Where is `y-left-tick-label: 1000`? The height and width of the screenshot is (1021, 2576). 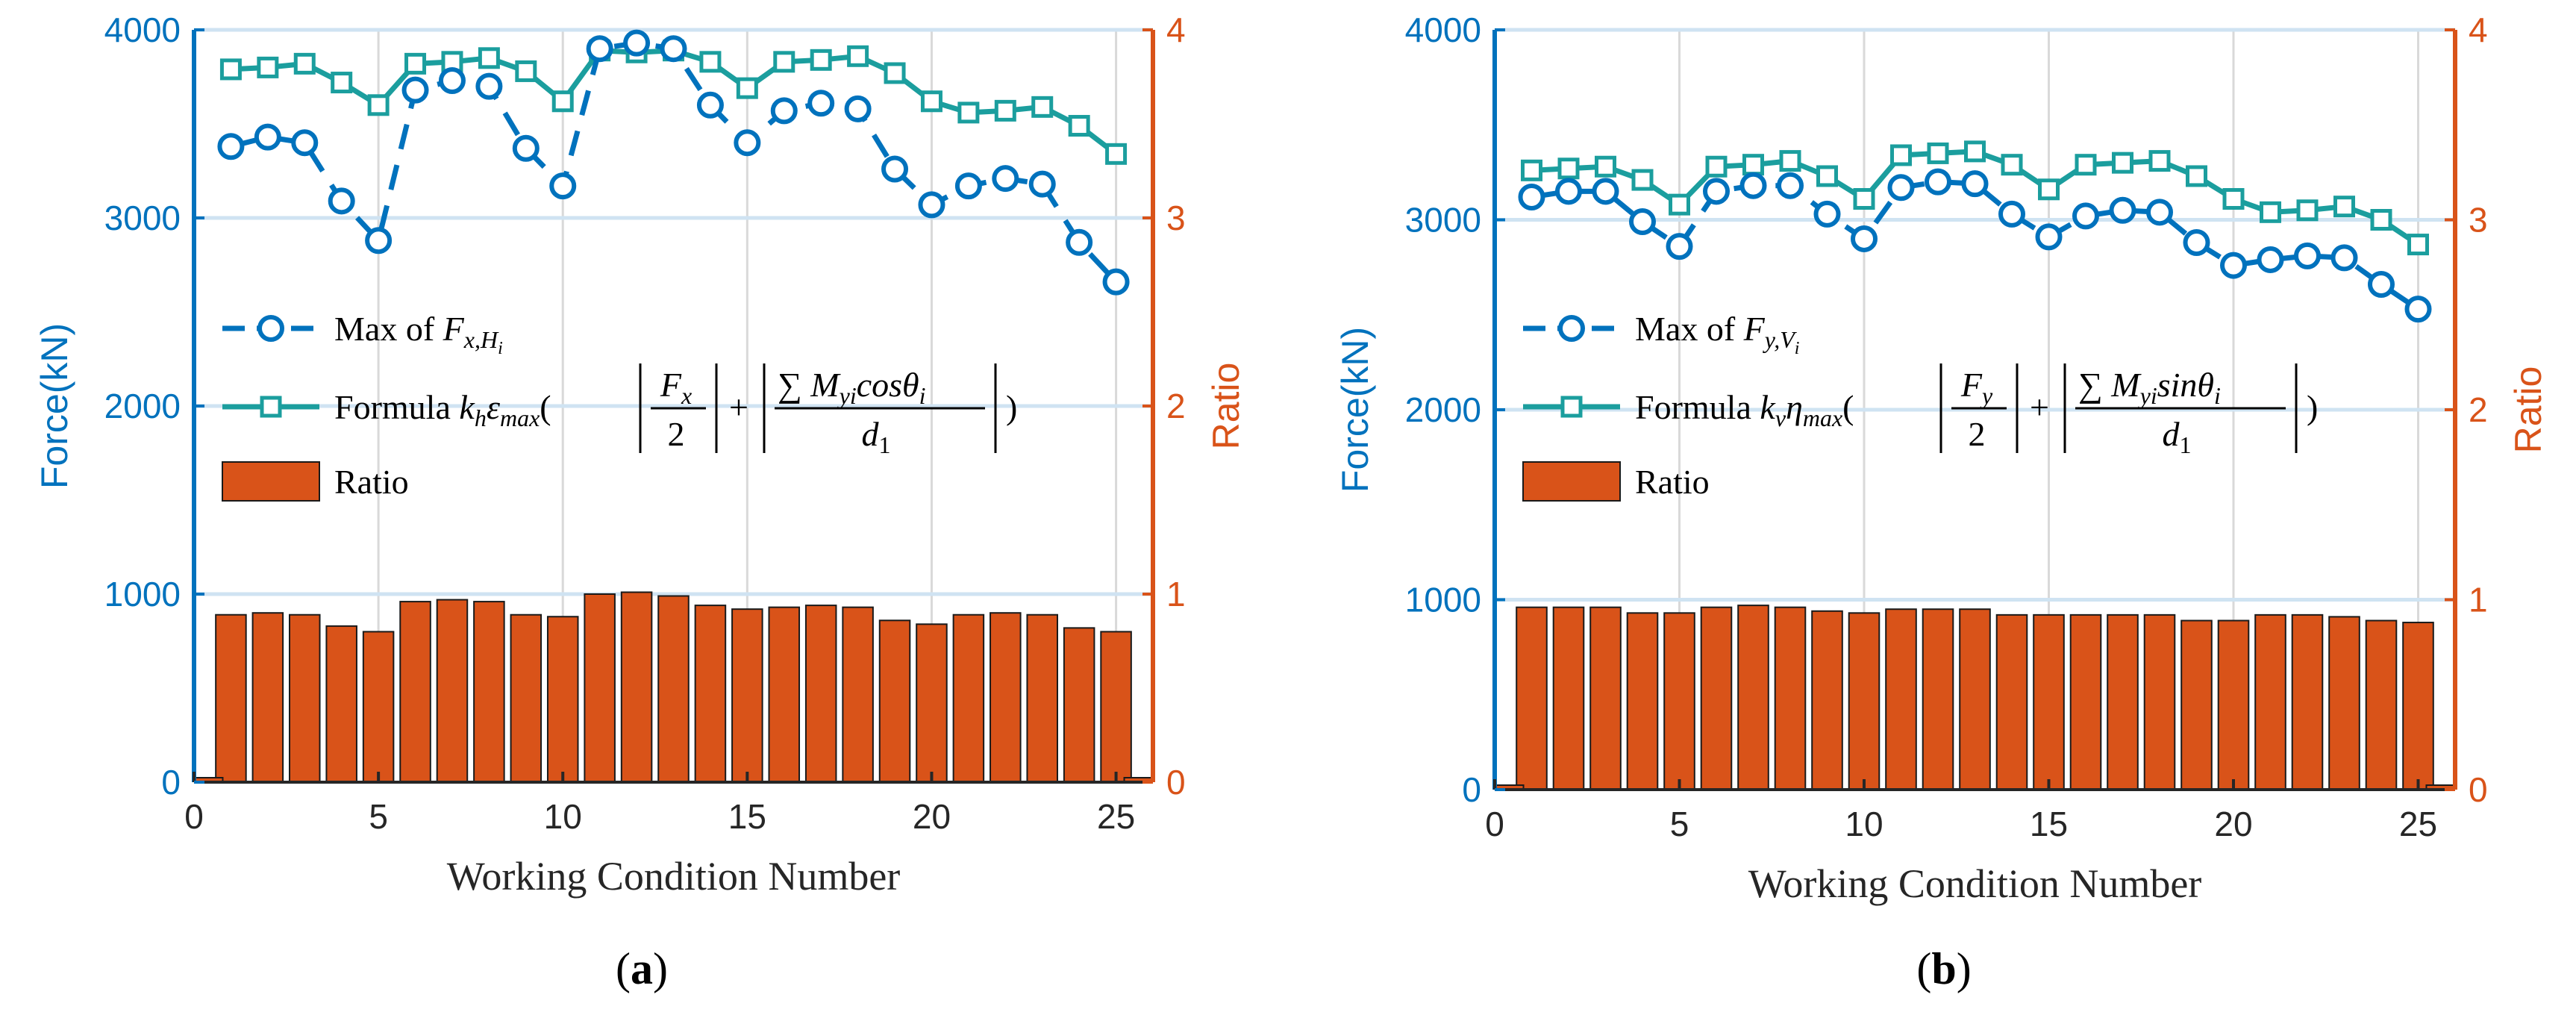
y-left-tick-label: 1000 is located at coordinates (1443, 600).